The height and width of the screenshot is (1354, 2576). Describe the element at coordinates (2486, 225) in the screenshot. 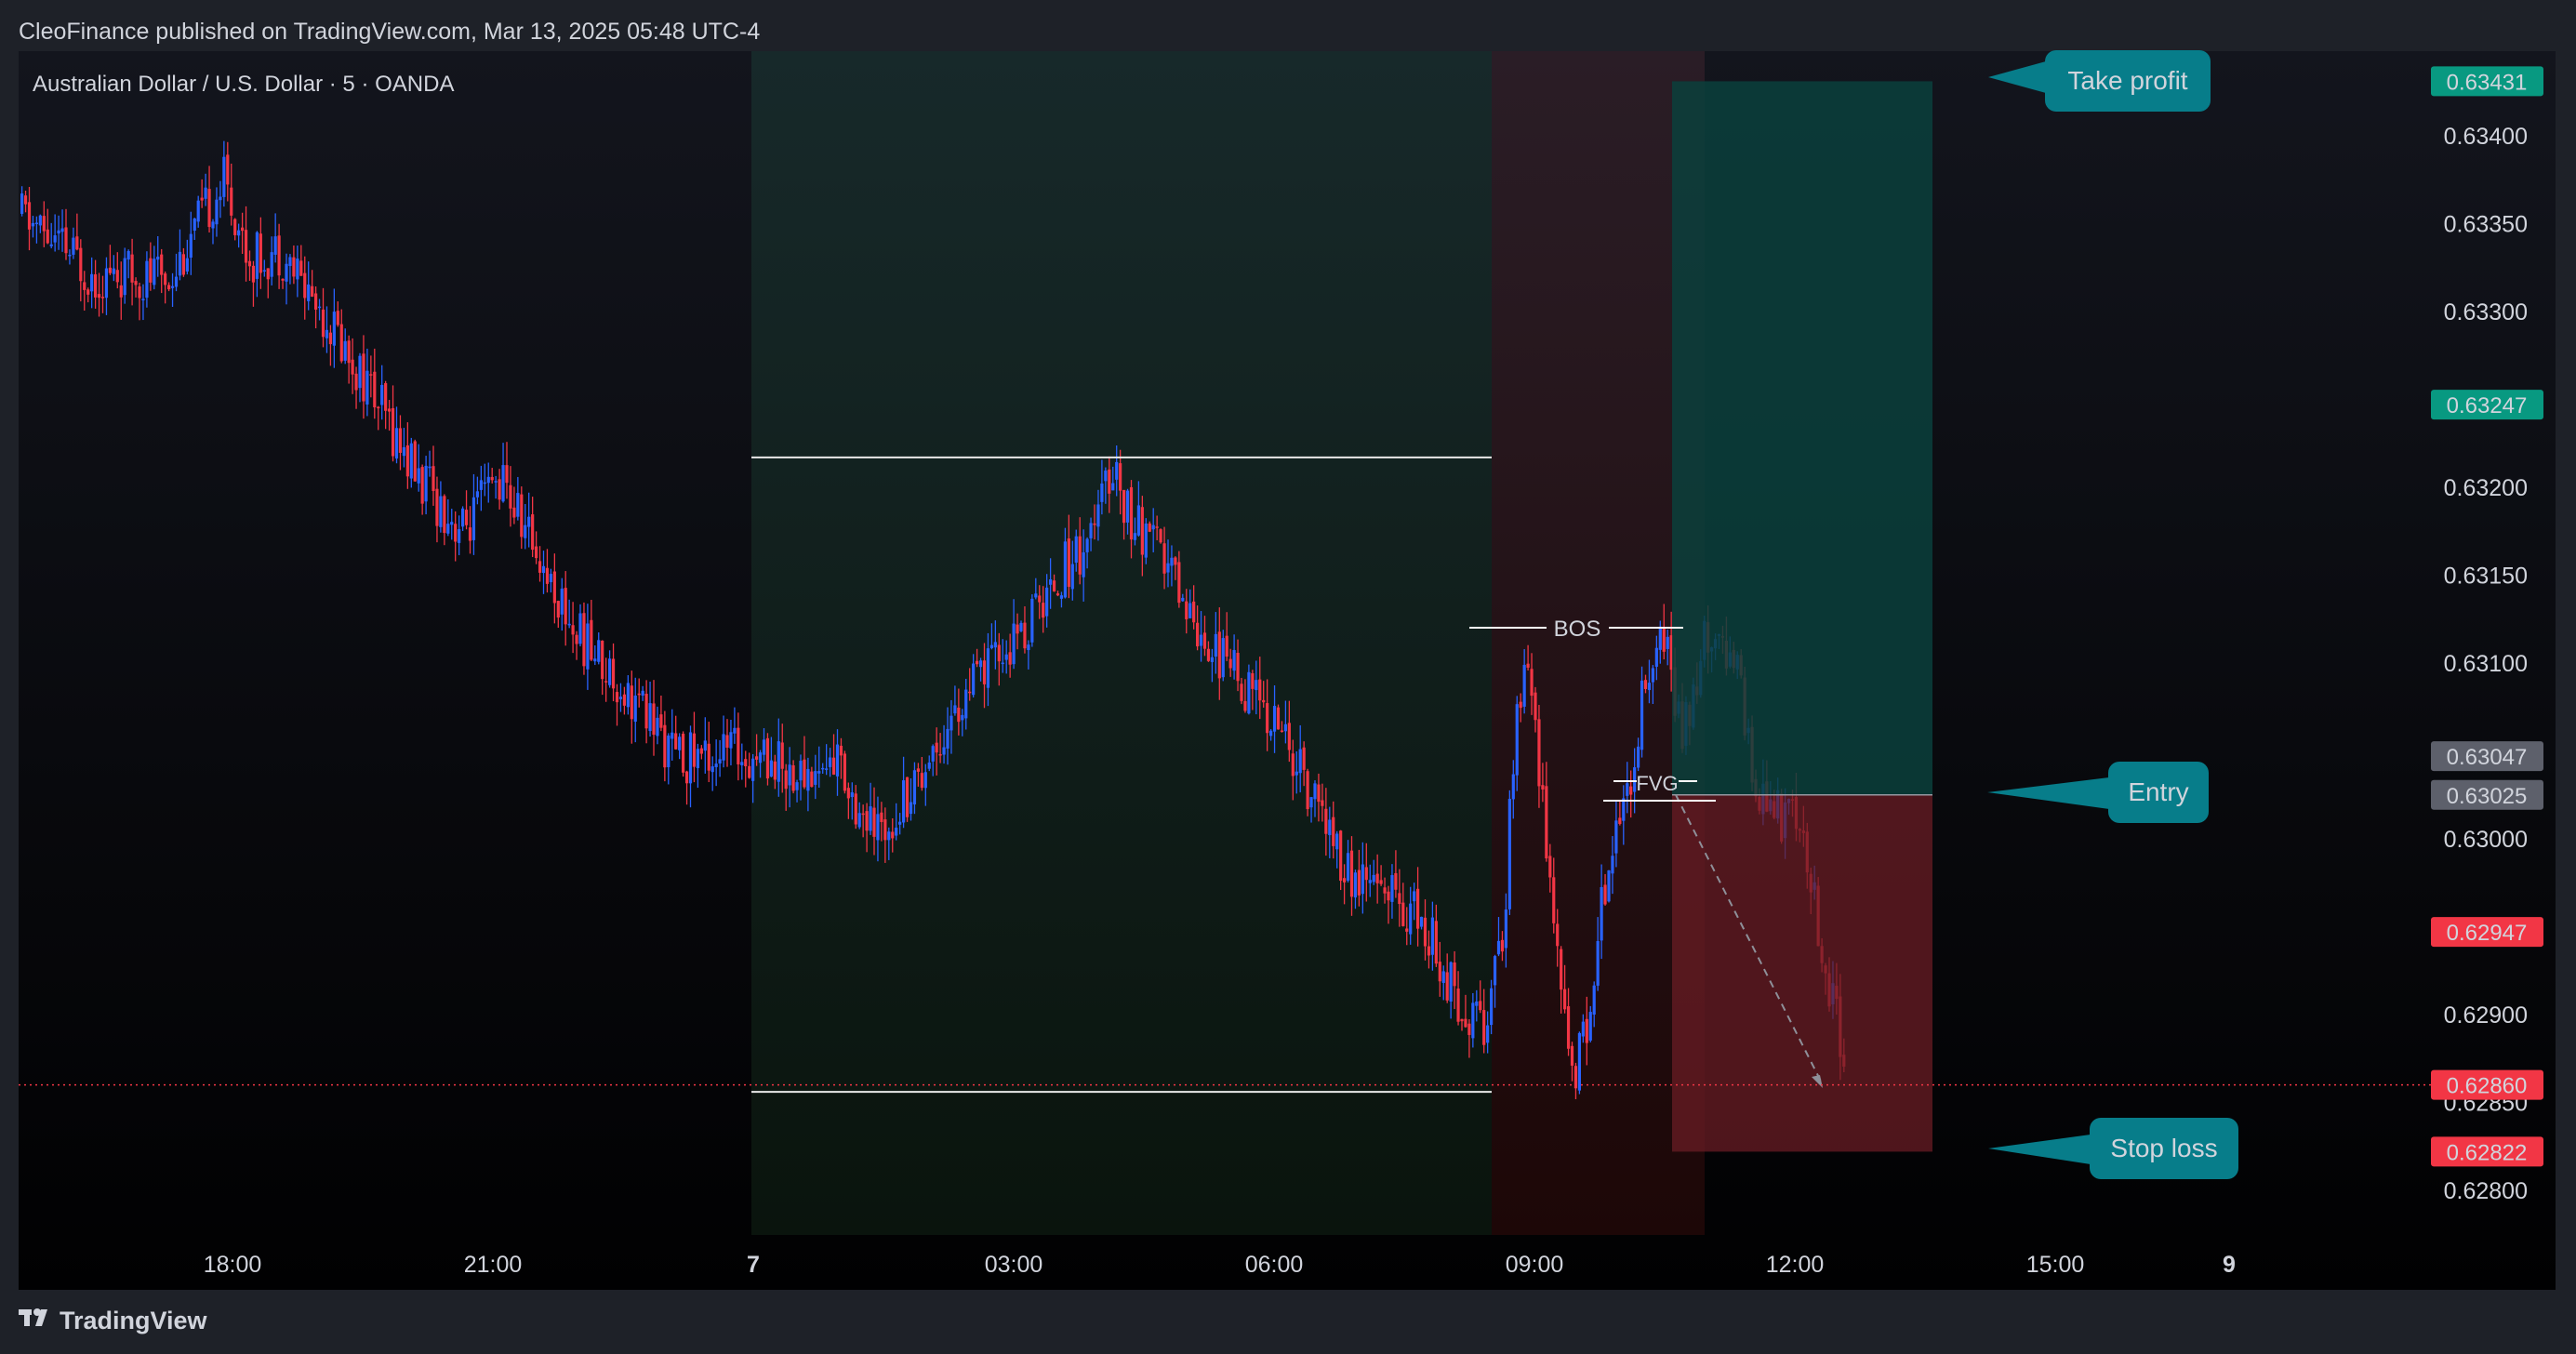

I see `y-tick-label: 0.63350` at that location.